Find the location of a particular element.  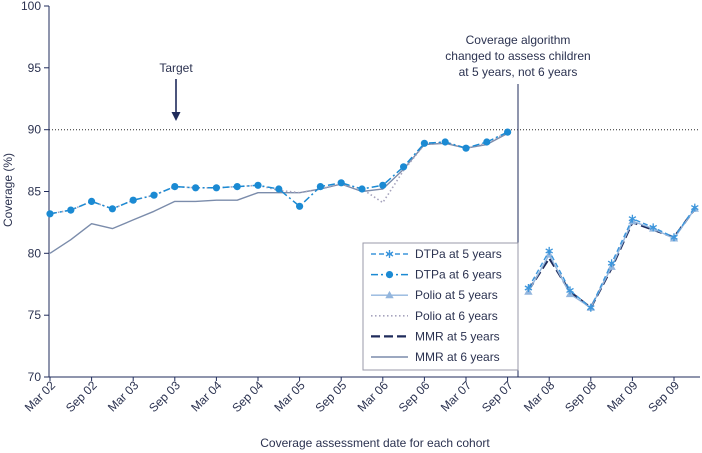

target-label: Target is located at coordinates (176, 68).